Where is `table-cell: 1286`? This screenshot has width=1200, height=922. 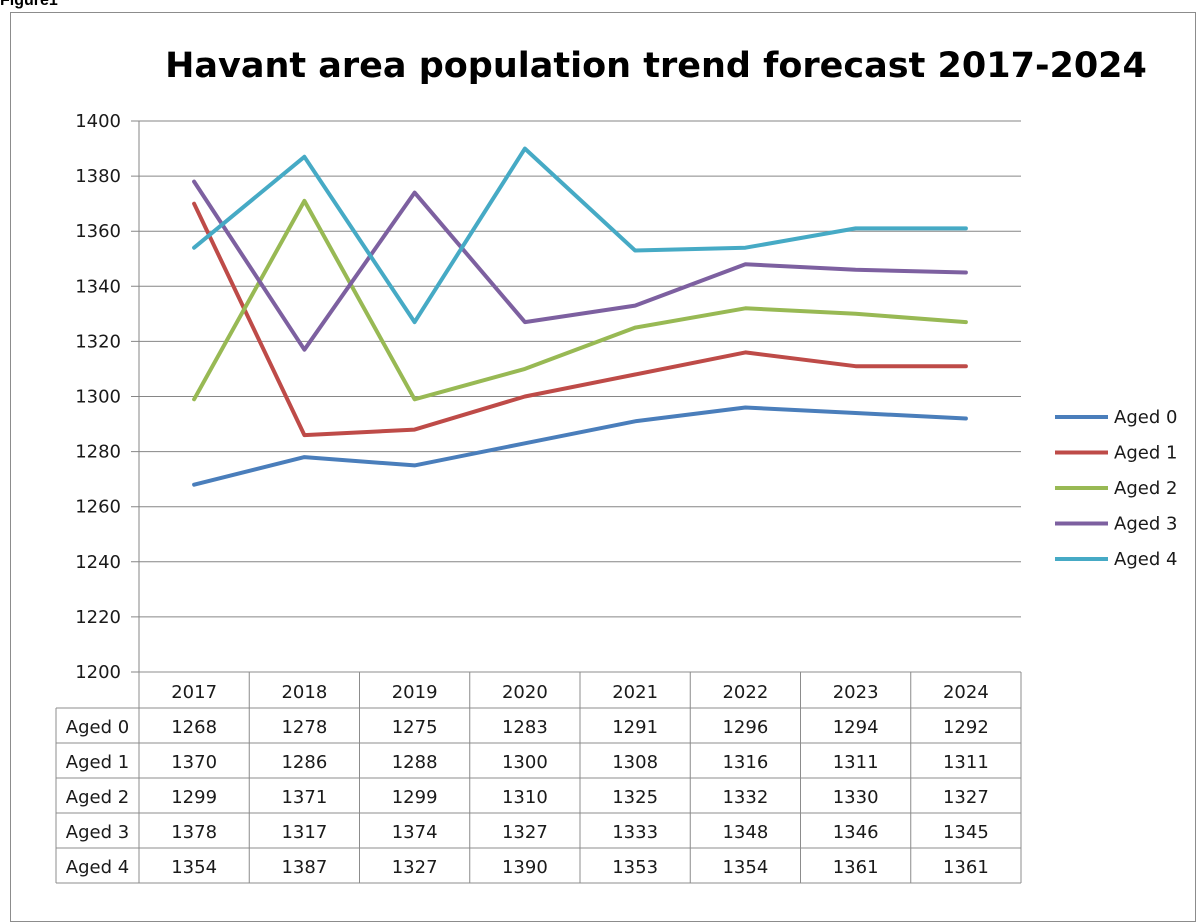
table-cell: 1286 is located at coordinates (304, 762).